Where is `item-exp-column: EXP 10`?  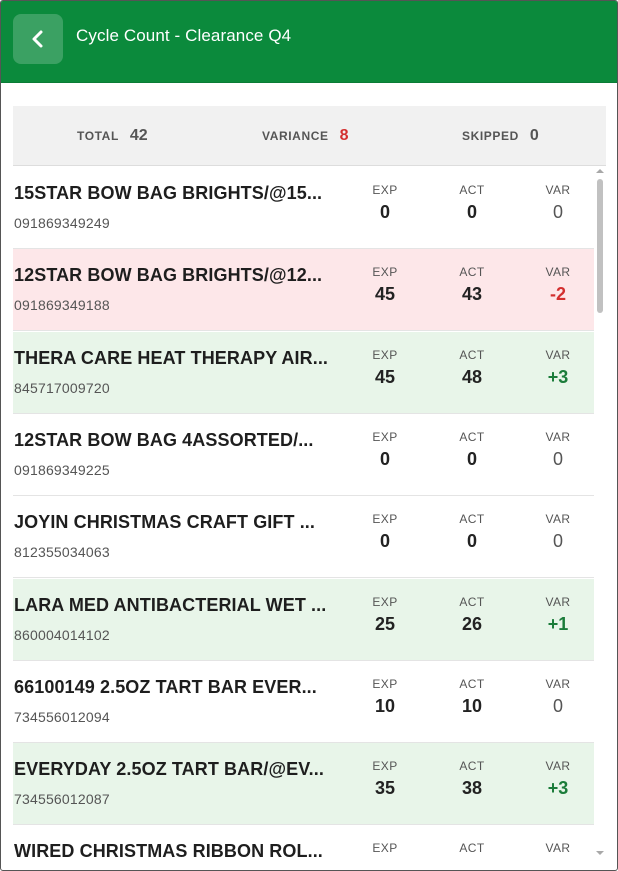
item-exp-column: EXP 10 is located at coordinates (385, 697).